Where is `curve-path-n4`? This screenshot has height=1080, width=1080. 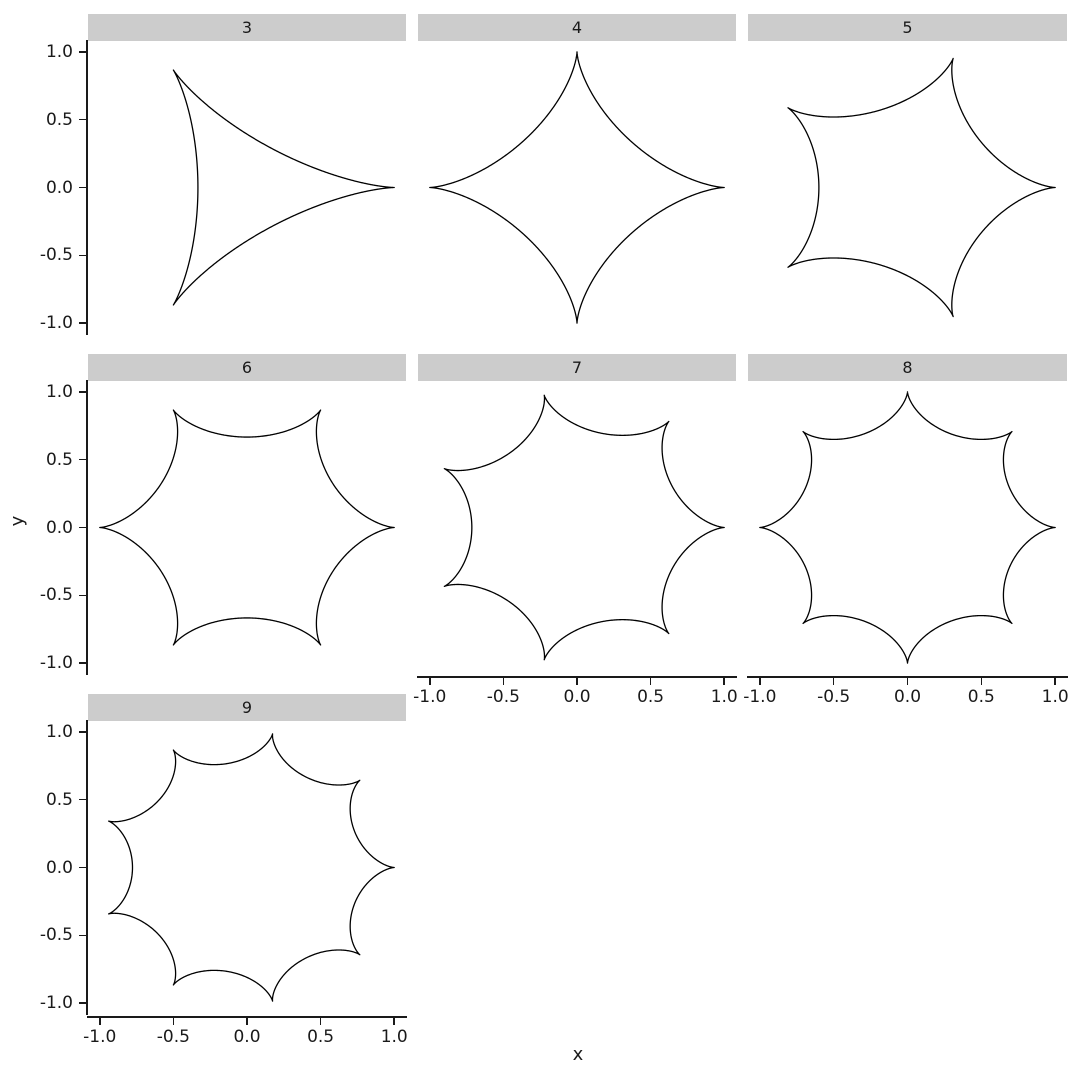 curve-path-n4 is located at coordinates (577, 187).